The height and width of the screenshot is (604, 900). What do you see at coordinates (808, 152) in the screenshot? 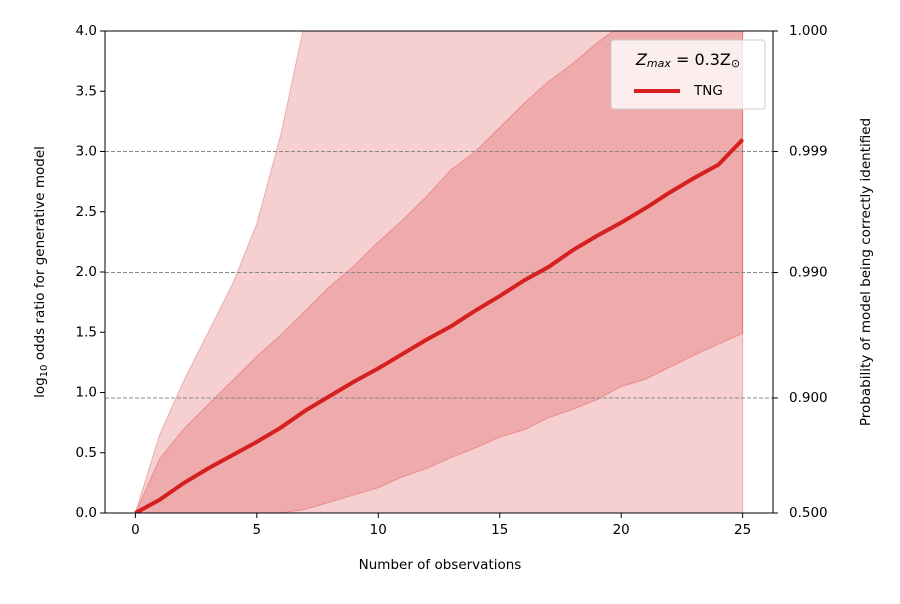
I see `y2-tick-label: 0.999` at bounding box center [808, 152].